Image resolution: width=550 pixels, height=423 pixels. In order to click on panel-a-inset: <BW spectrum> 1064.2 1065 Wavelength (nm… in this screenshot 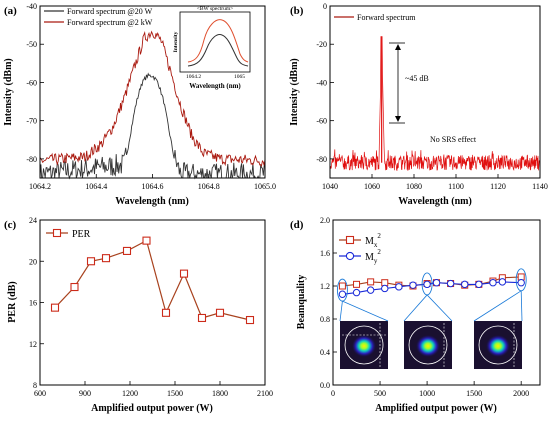, I will do `click(212, 48)`.